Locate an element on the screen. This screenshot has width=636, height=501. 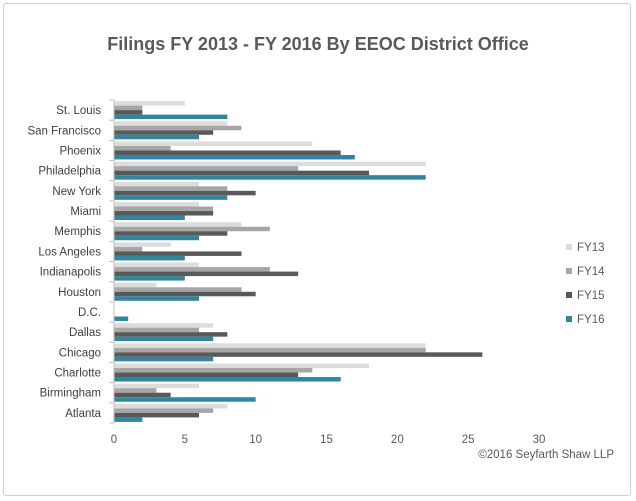
category-label-atlanta: Atlanta is located at coordinates (83, 414).